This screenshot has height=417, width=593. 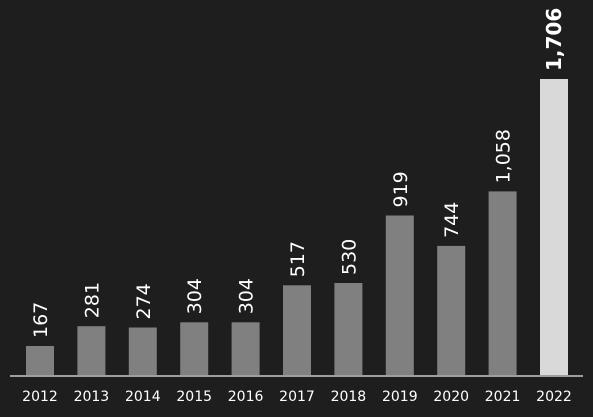 I want to click on value-label-2015: 304, so click(x=195, y=296).